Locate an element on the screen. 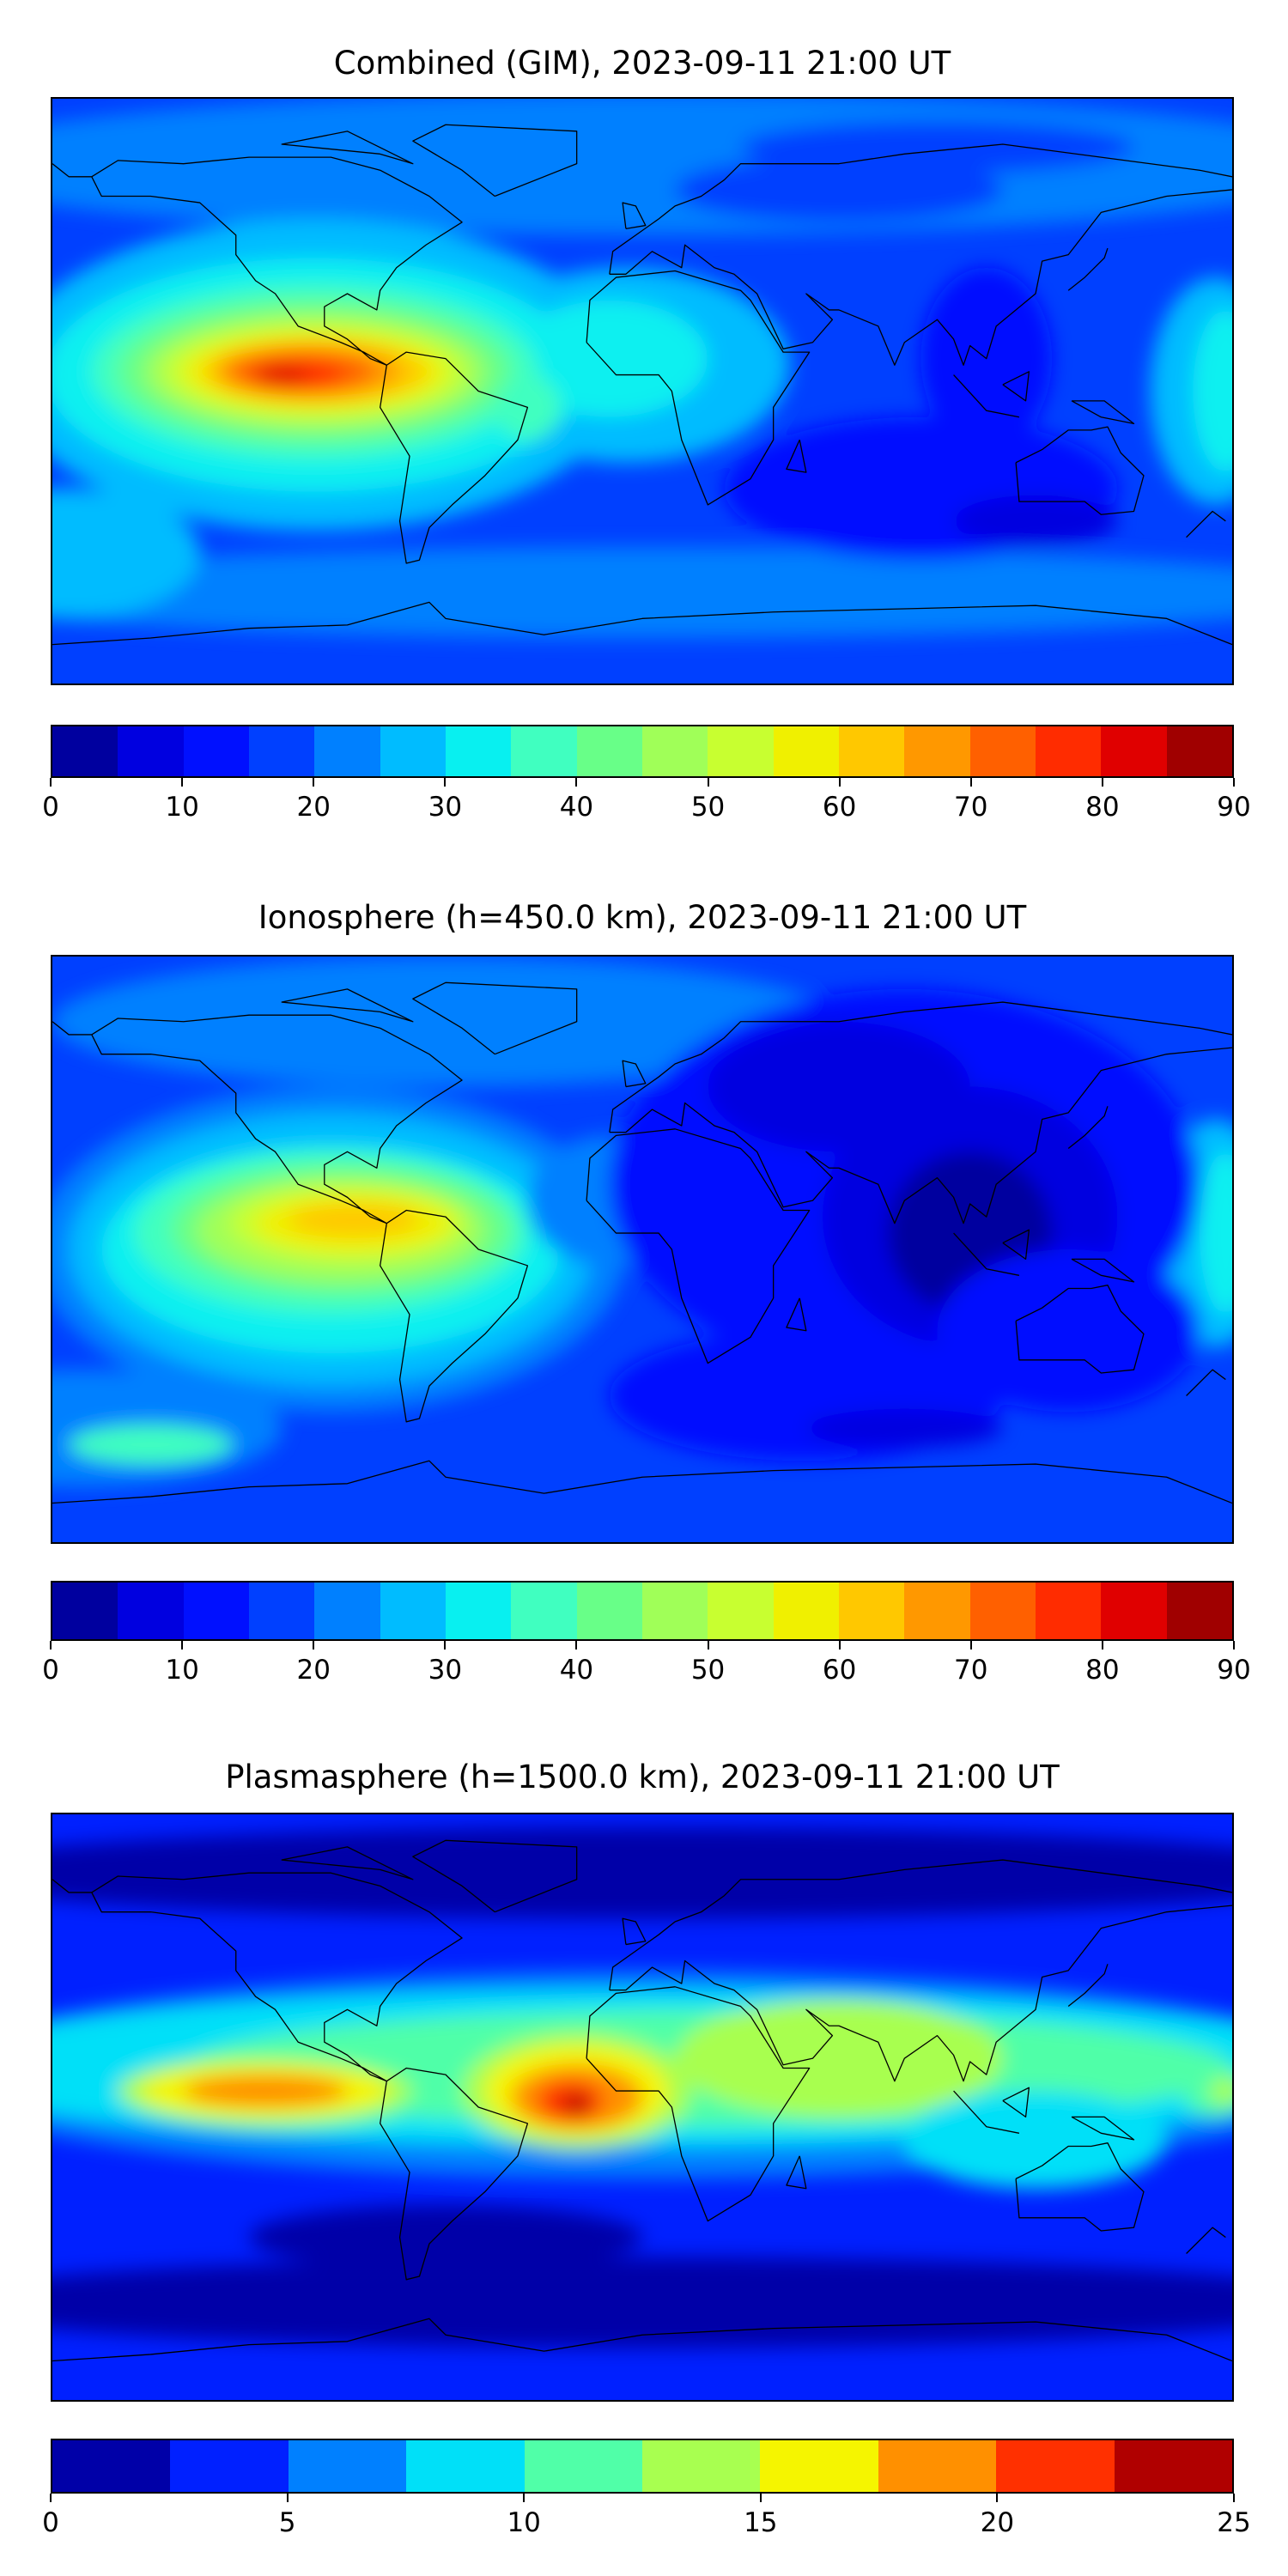 The width and height of the screenshot is (1288, 2576). colorbar-tick-label: 40 is located at coordinates (576, 808).